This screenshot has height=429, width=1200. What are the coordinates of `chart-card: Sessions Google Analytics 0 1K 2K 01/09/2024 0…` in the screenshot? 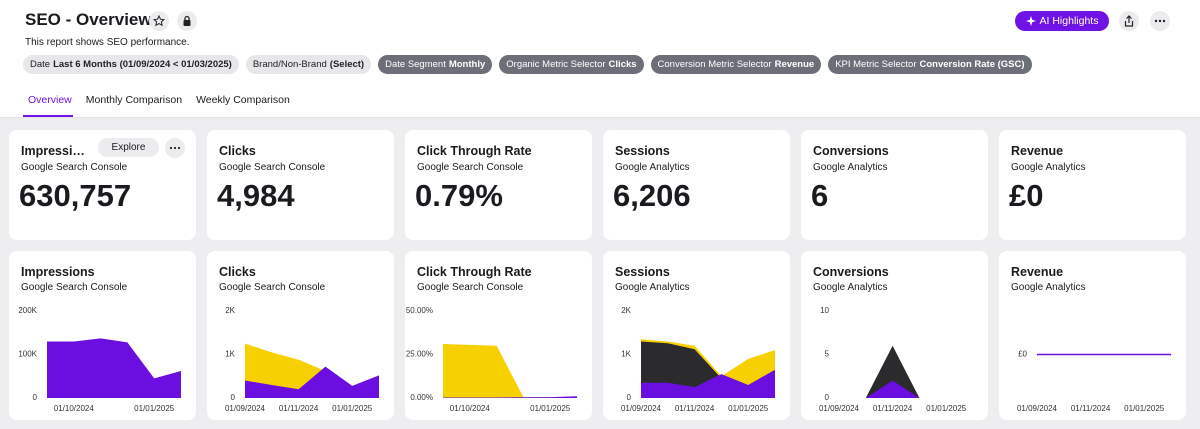 It's located at (696, 335).